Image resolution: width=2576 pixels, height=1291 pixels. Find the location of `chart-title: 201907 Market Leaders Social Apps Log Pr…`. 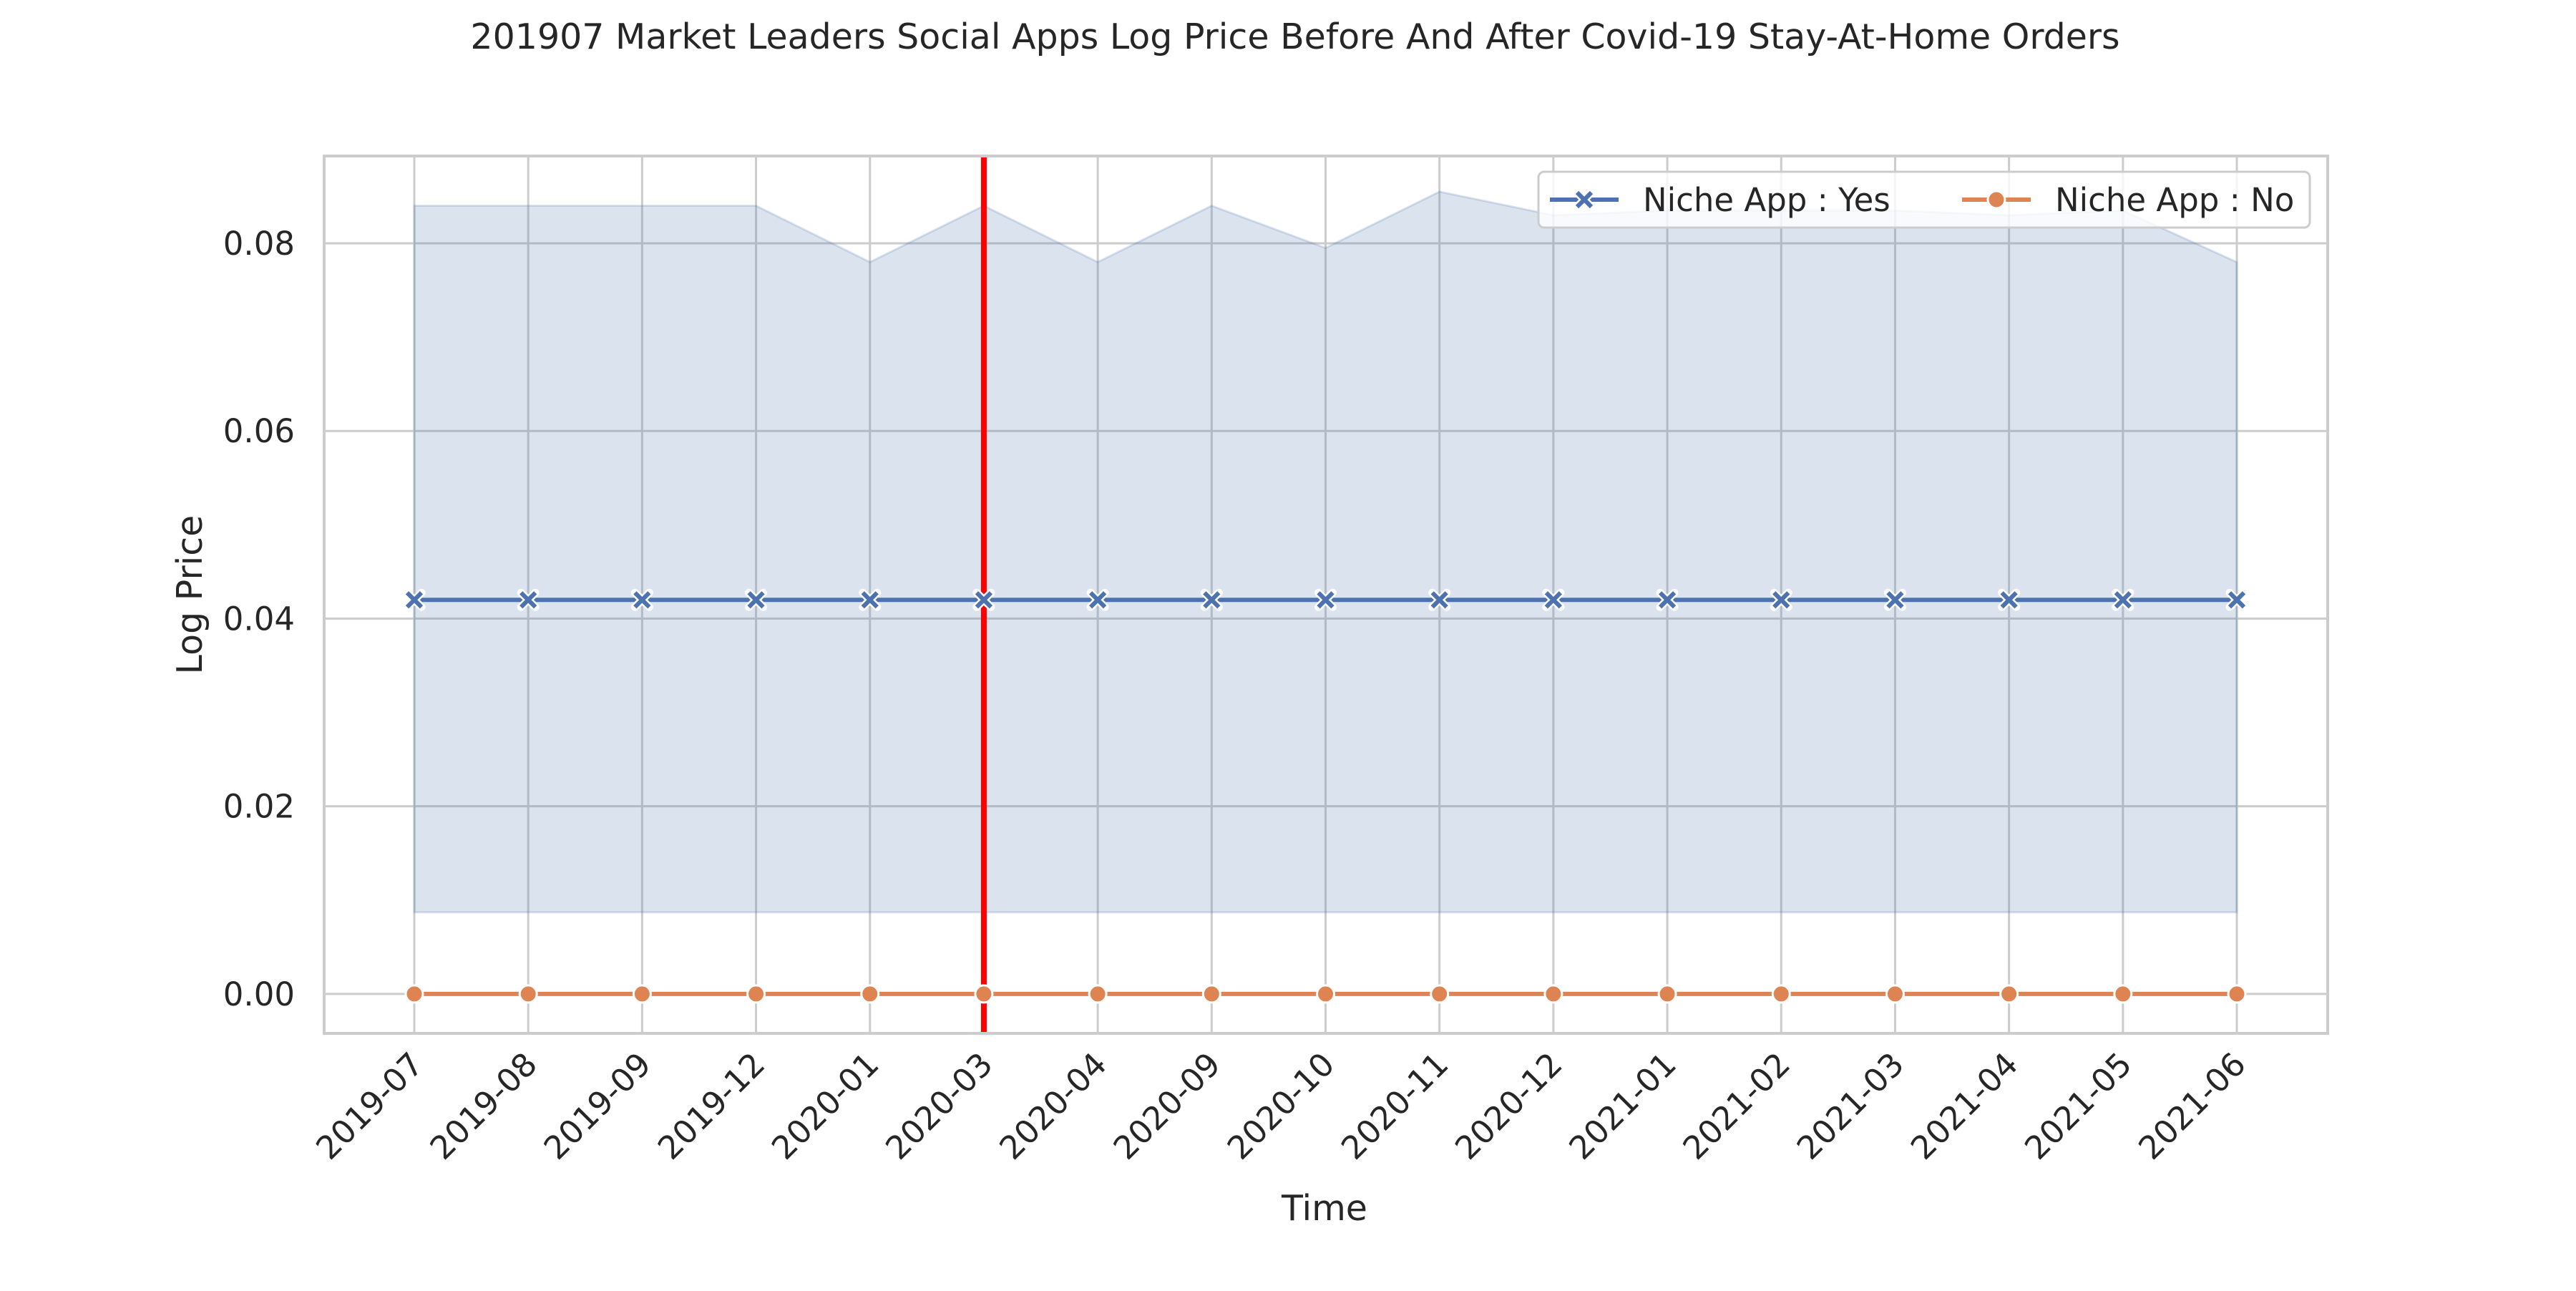

chart-title: 201907 Market Leaders Social Apps Log Pr… is located at coordinates (1294, 36).